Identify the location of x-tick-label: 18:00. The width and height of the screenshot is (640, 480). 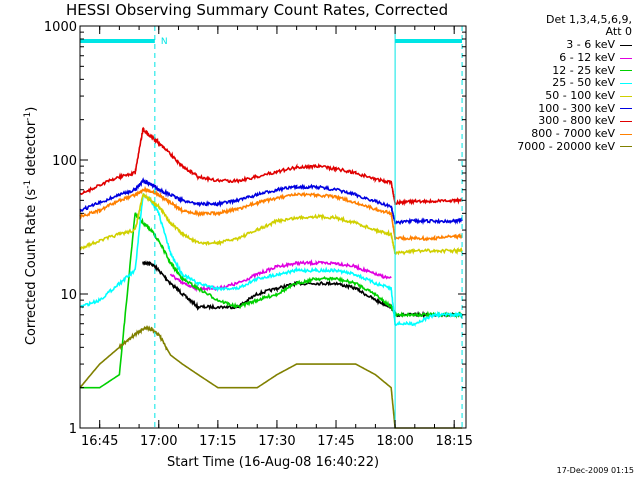
(394, 441).